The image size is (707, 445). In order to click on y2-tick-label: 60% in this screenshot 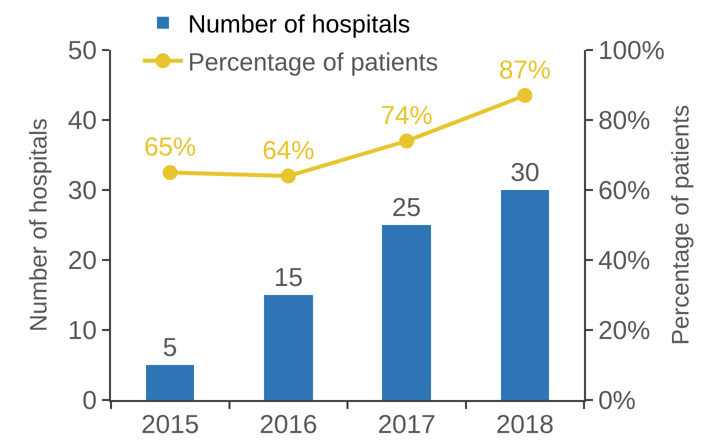, I will do `click(624, 190)`.